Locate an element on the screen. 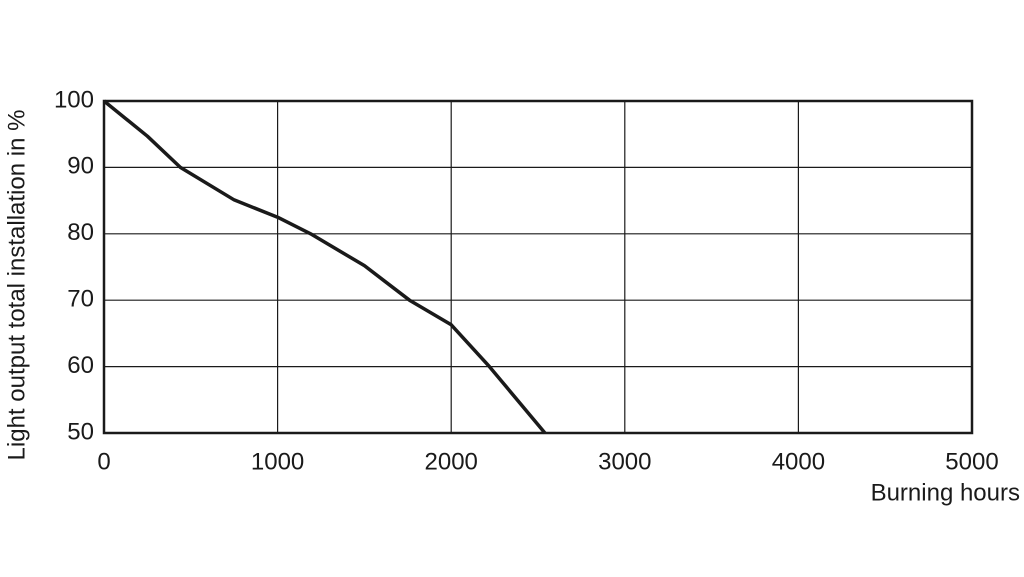 This screenshot has height=577, width=1024. x-axis-label: Burning hours is located at coordinates (945, 492).